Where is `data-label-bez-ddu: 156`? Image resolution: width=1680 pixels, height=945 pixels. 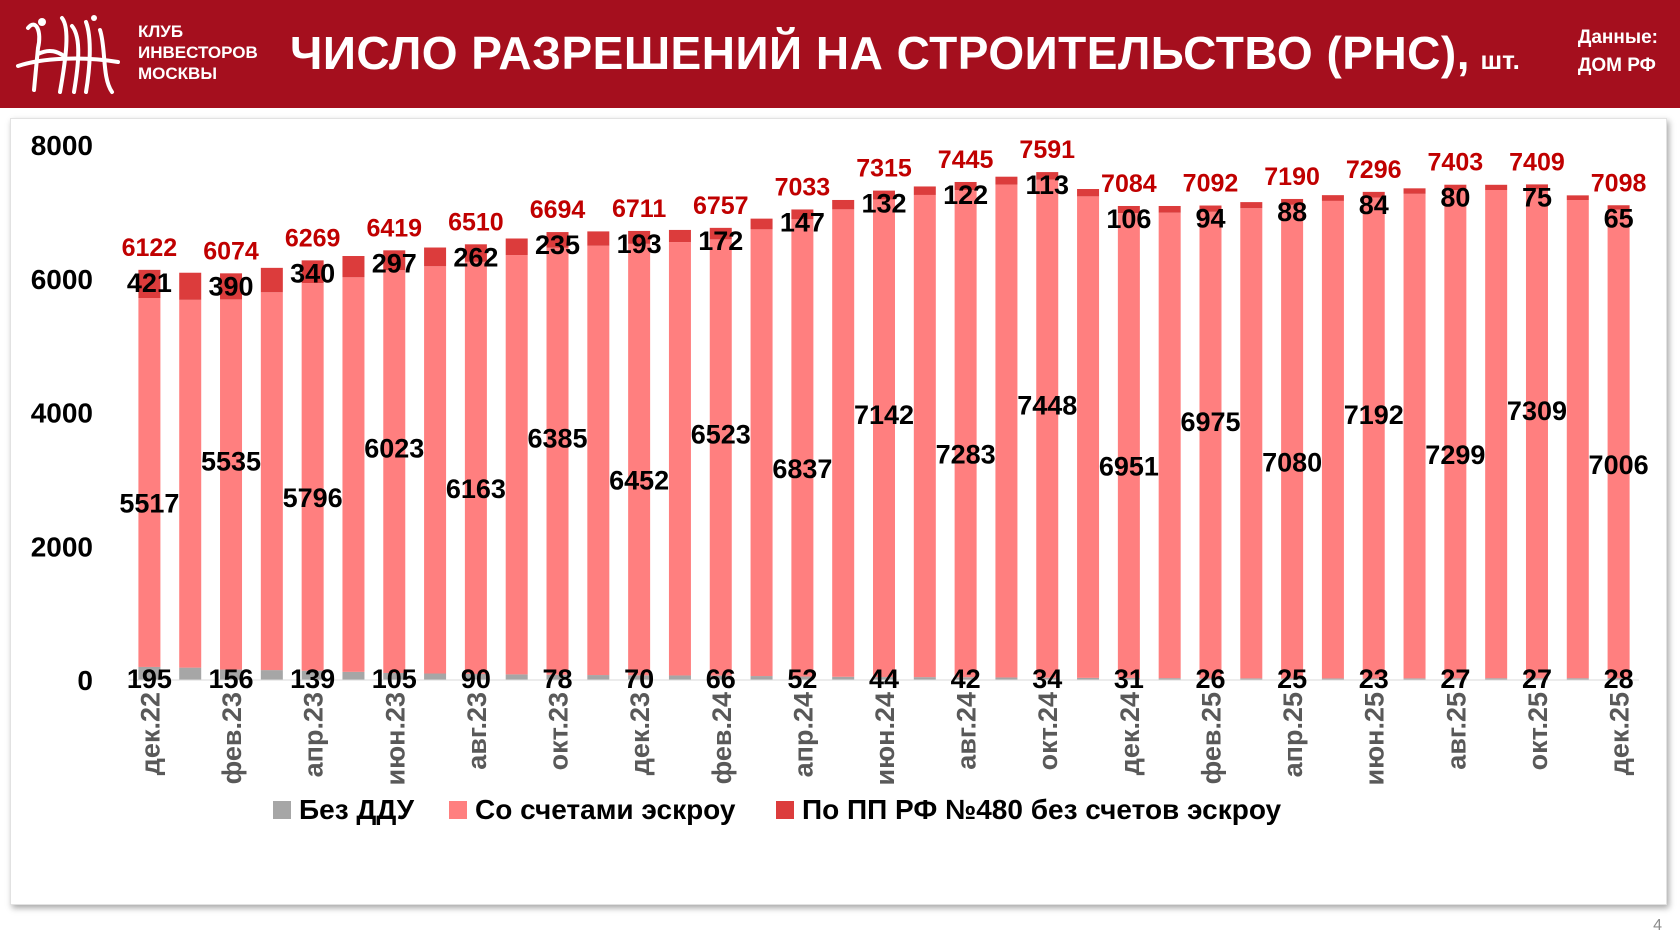
data-label-bez-ddu: 156 is located at coordinates (230, 679).